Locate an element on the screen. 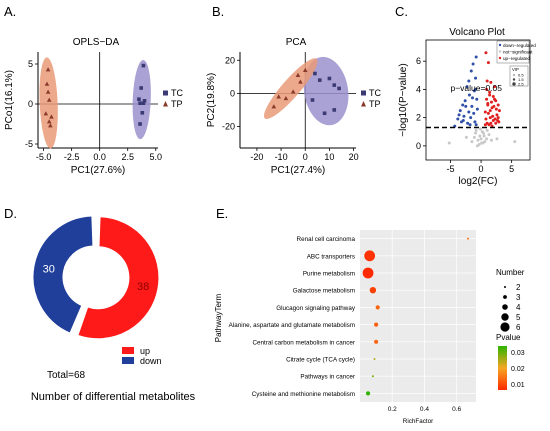 The height and width of the screenshot is (431, 550). b-y-label: PC2(19.8%) is located at coordinates (211, 100).